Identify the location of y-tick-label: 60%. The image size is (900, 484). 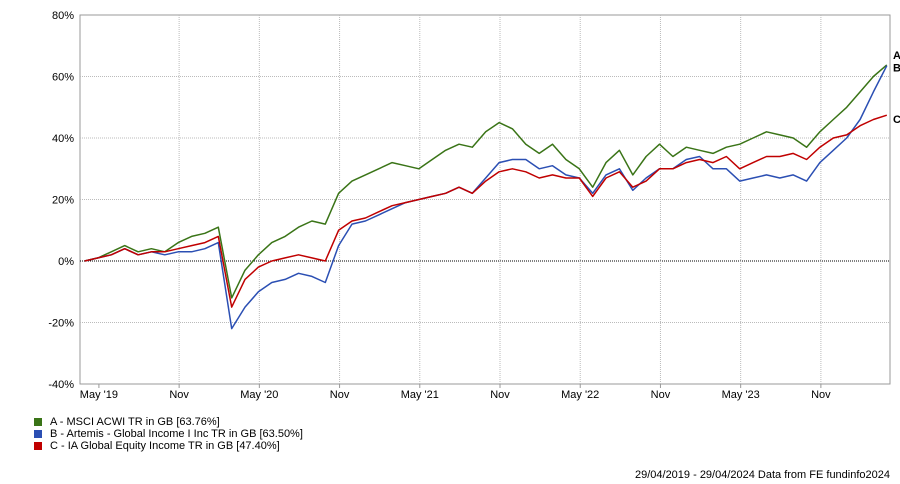
(63, 78).